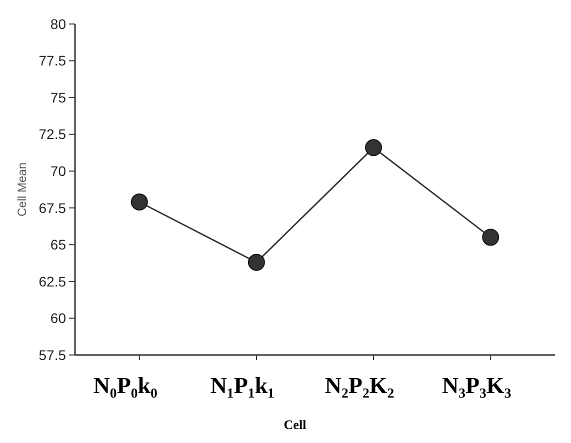 This screenshot has width=571, height=443. Describe the element at coordinates (22, 189) in the screenshot. I see `y-axis-title: Cell Mean` at that location.